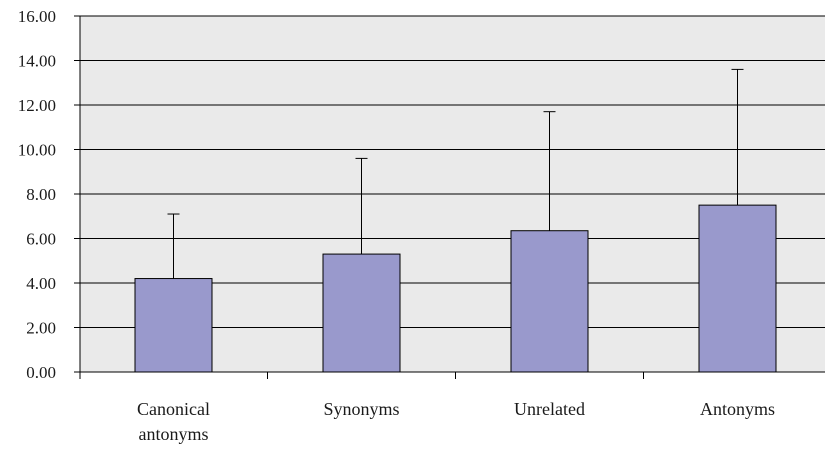 The height and width of the screenshot is (451, 825). I want to click on y-tick-label: 8.00, so click(41, 194).